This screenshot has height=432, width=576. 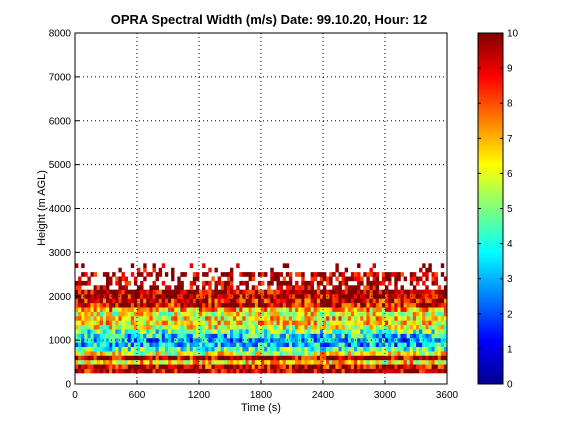 What do you see at coordinates (42, 208) in the screenshot?
I see `y-axis-label: Height (m AGL)` at bounding box center [42, 208].